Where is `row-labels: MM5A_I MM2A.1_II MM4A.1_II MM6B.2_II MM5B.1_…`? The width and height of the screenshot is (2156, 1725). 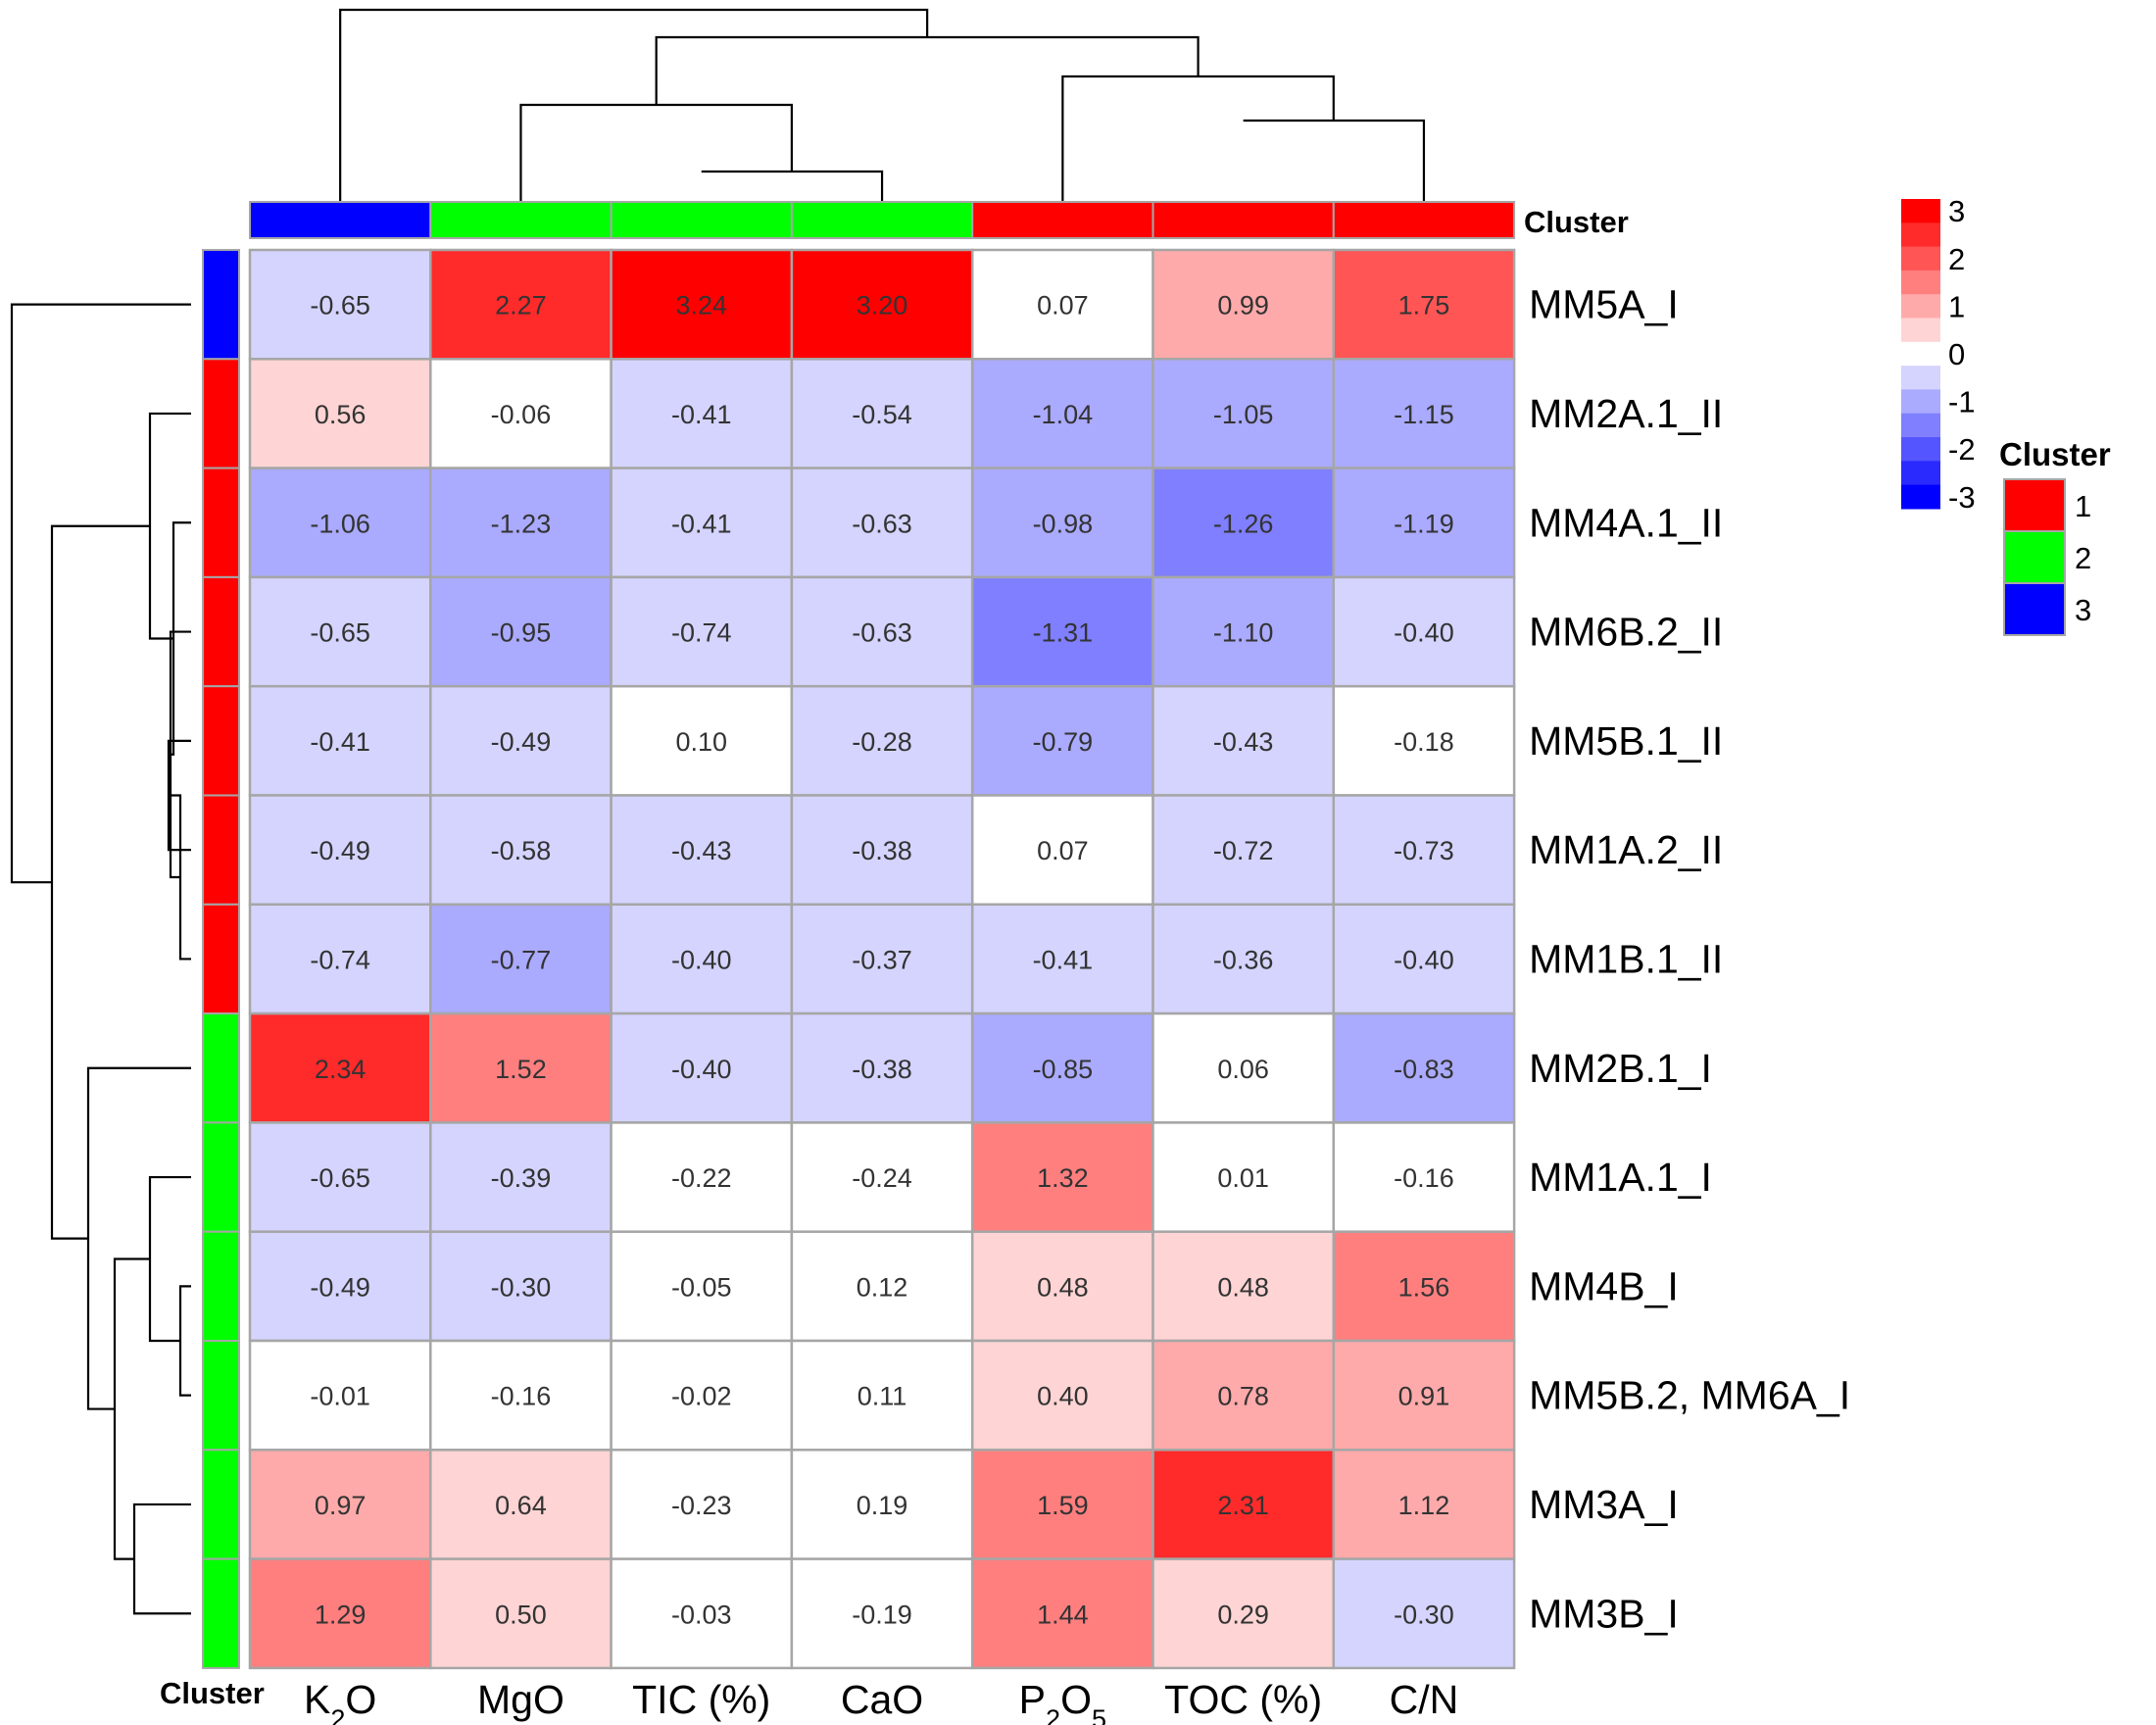 row-labels: MM5A_I MM2A.1_II MM4A.1_II MM6B.2_II MM5B.1_… is located at coordinates (1689, 959).